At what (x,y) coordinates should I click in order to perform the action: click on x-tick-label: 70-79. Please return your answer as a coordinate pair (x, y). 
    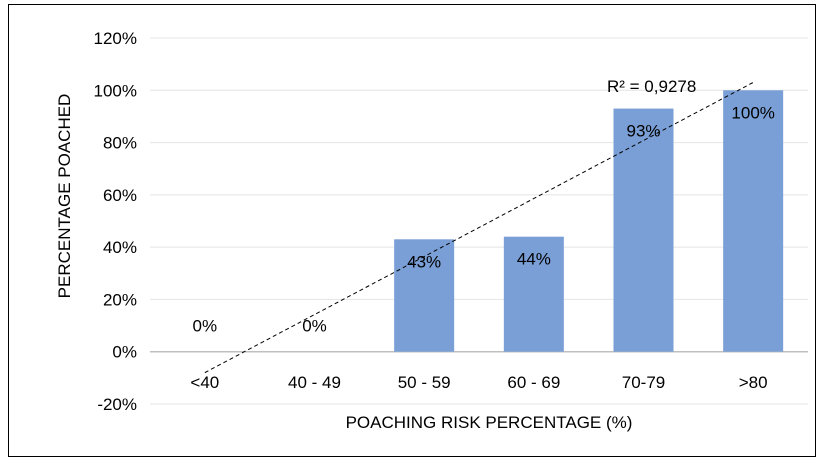
    Looking at the image, I should click on (643, 382).